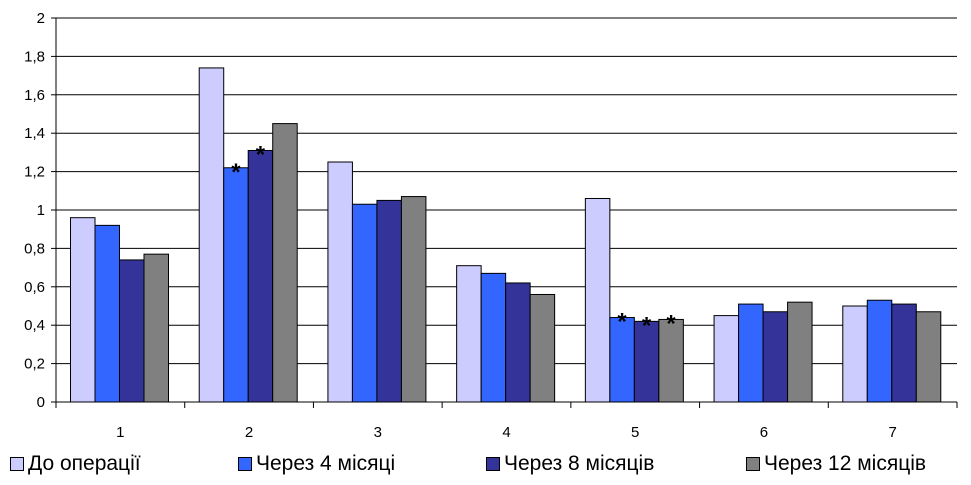 The width and height of the screenshot is (971, 485). I want to click on legend-item: До операції, so click(75, 464).